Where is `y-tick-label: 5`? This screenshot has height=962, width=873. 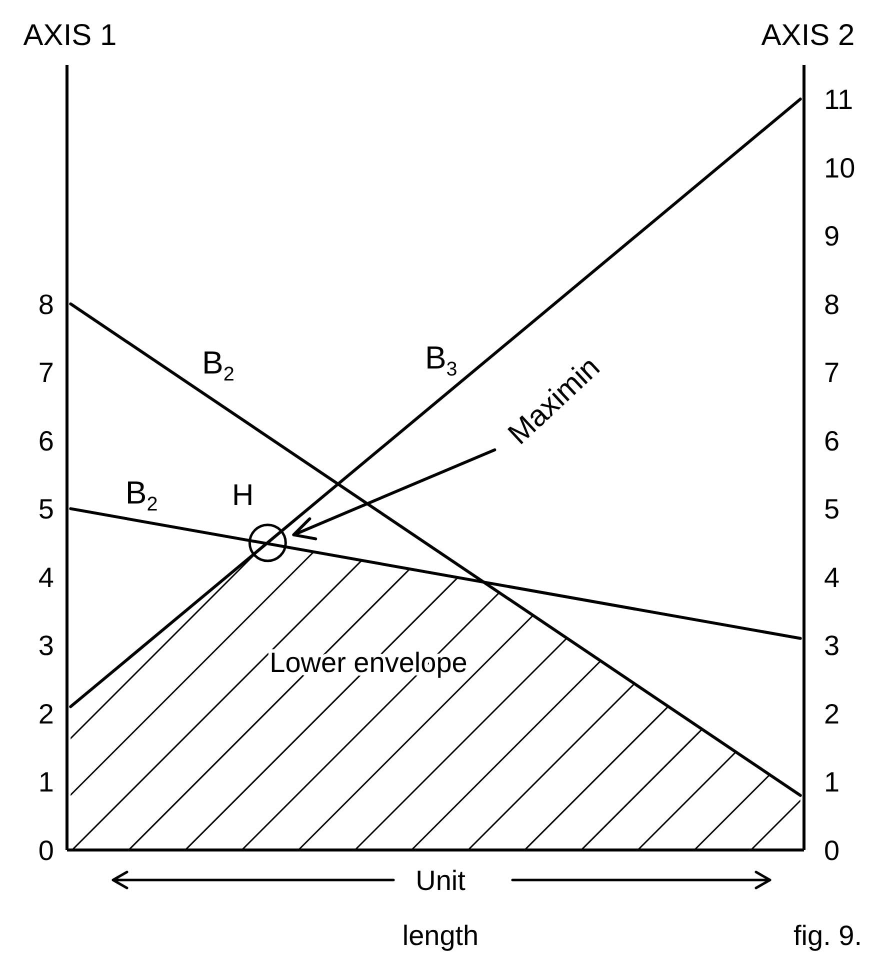
y-tick-label: 5 is located at coordinates (46, 509).